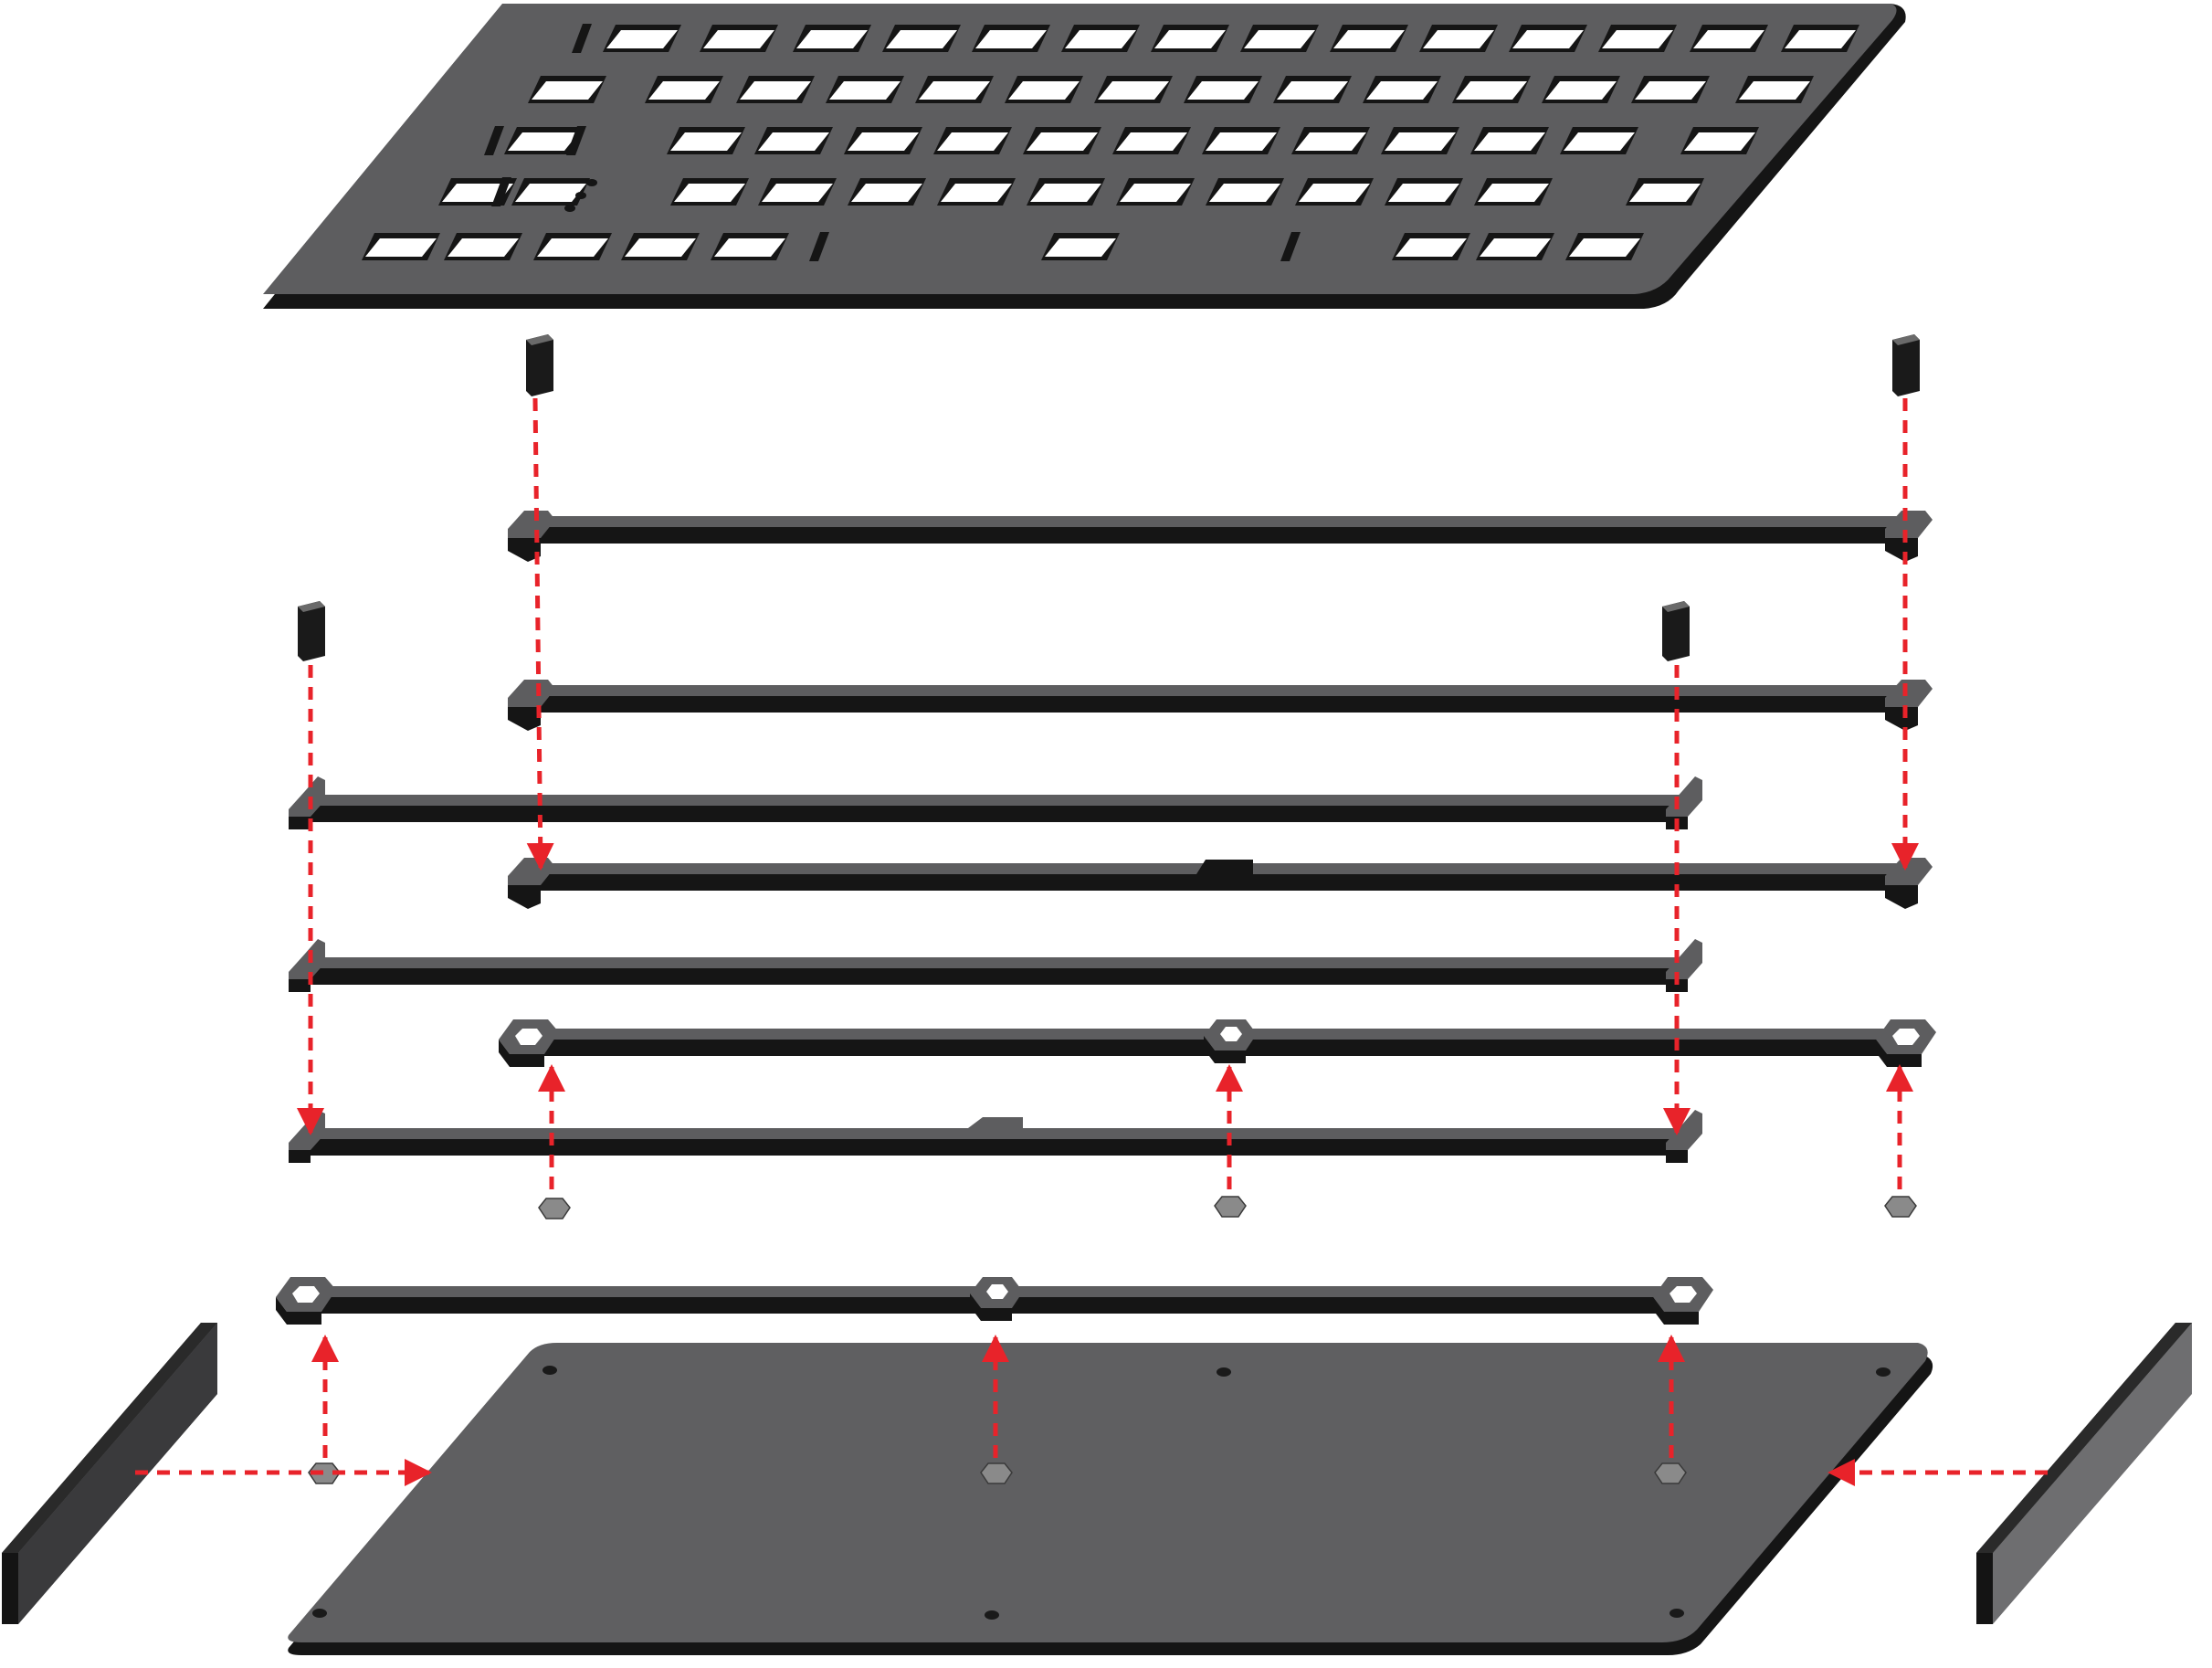 The image size is (2212, 1668). What do you see at coordinates (989, 1147) in the screenshot?
I see `frame-layer-7-edge` at bounding box center [989, 1147].